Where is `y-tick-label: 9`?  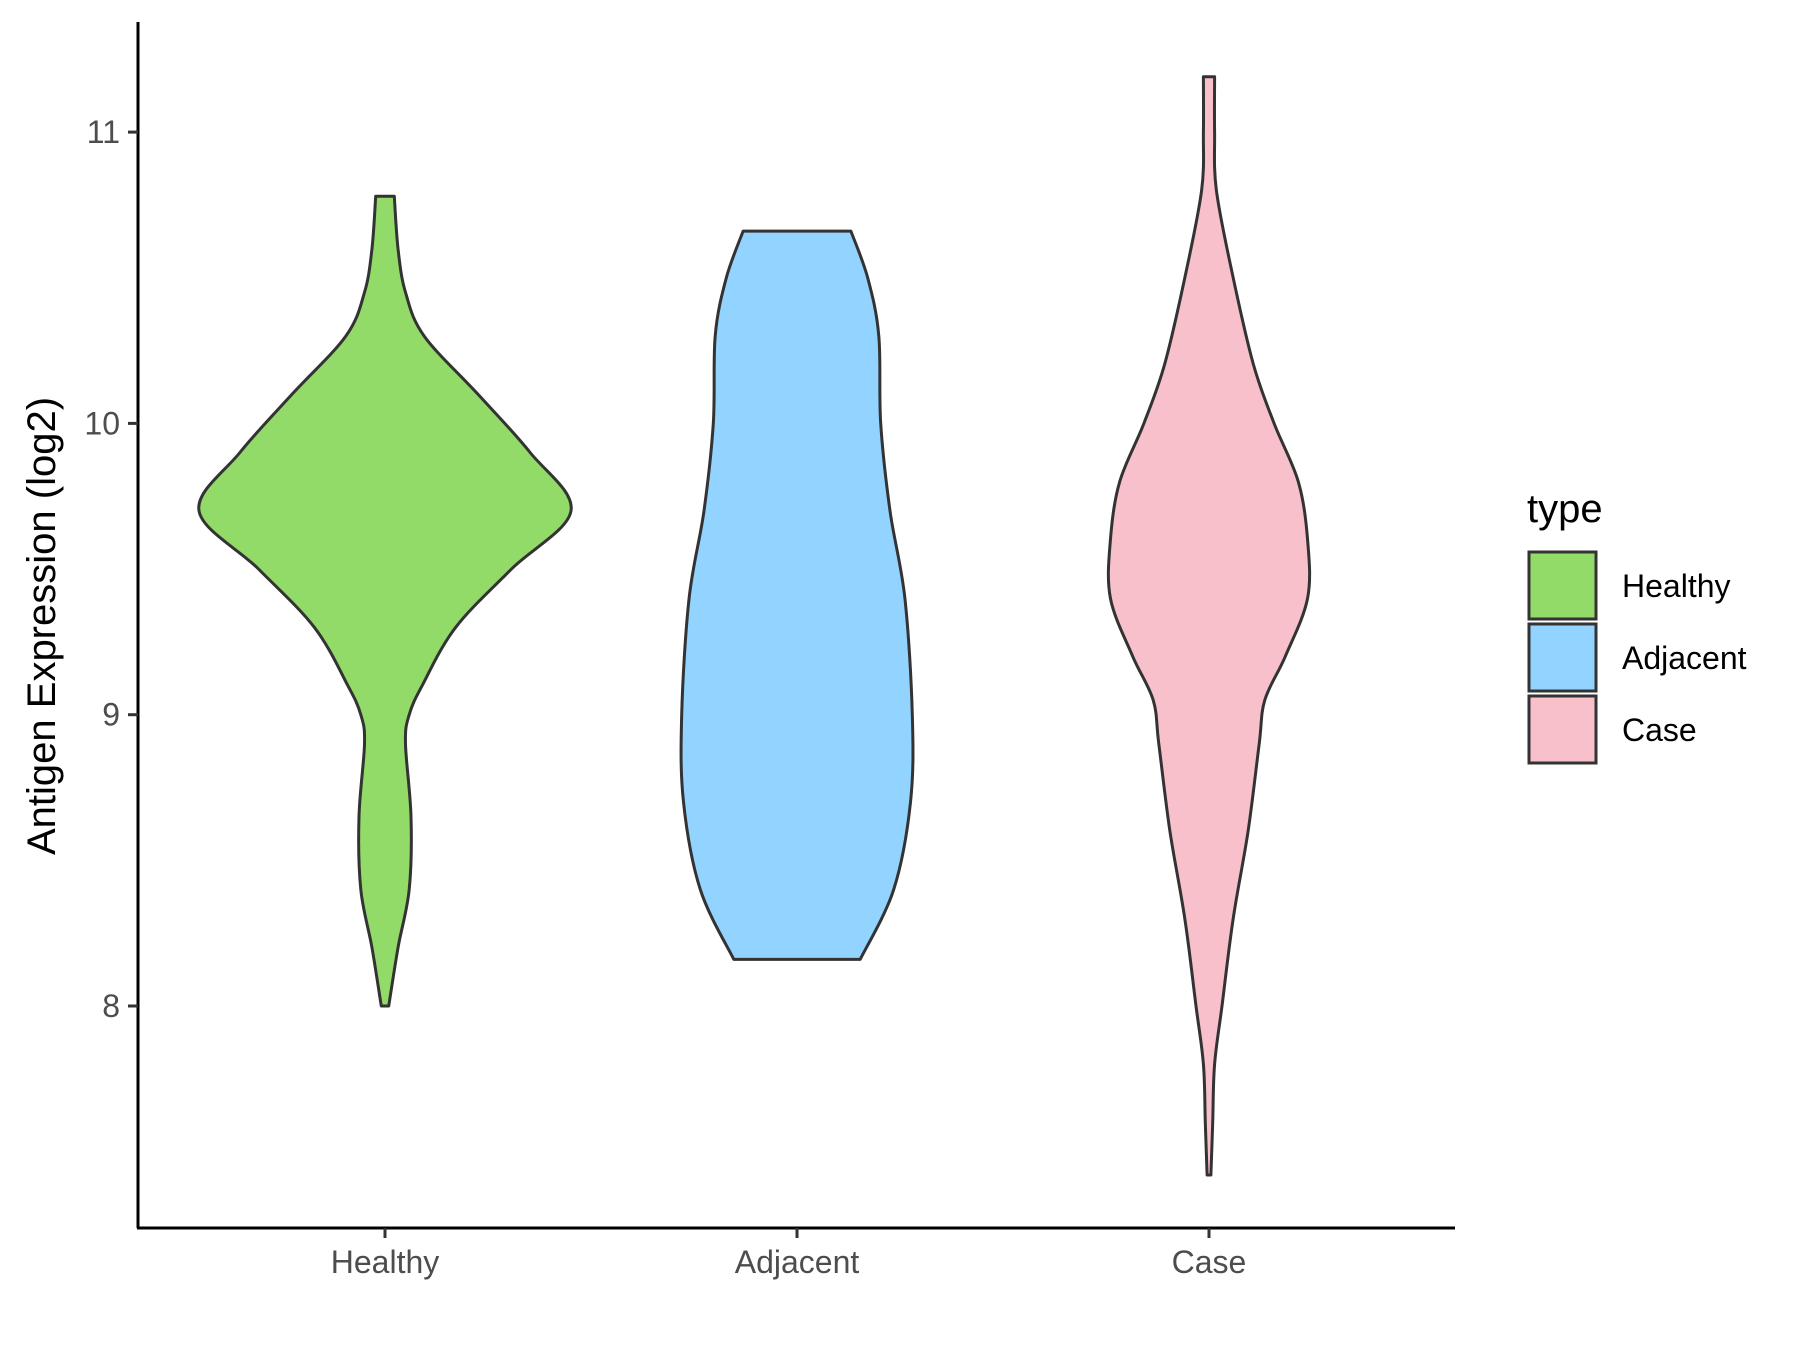 y-tick-label: 9 is located at coordinates (111, 715).